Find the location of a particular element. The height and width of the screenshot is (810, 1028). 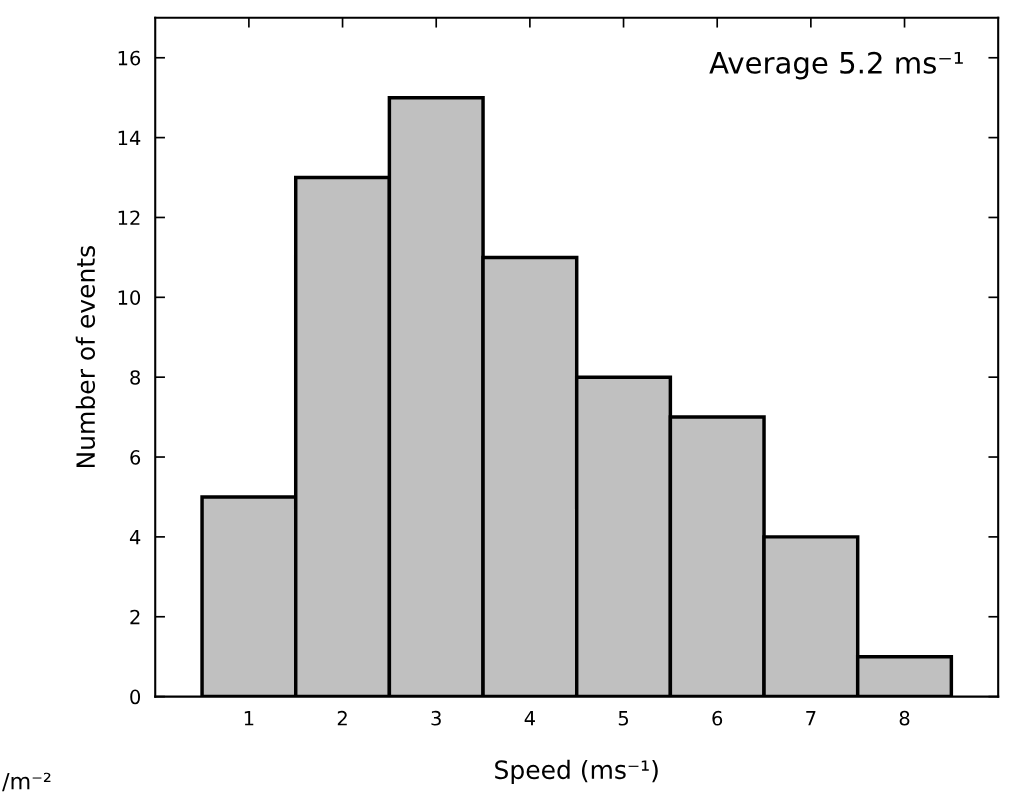

y-tick-label: 12 is located at coordinates (129, 217).